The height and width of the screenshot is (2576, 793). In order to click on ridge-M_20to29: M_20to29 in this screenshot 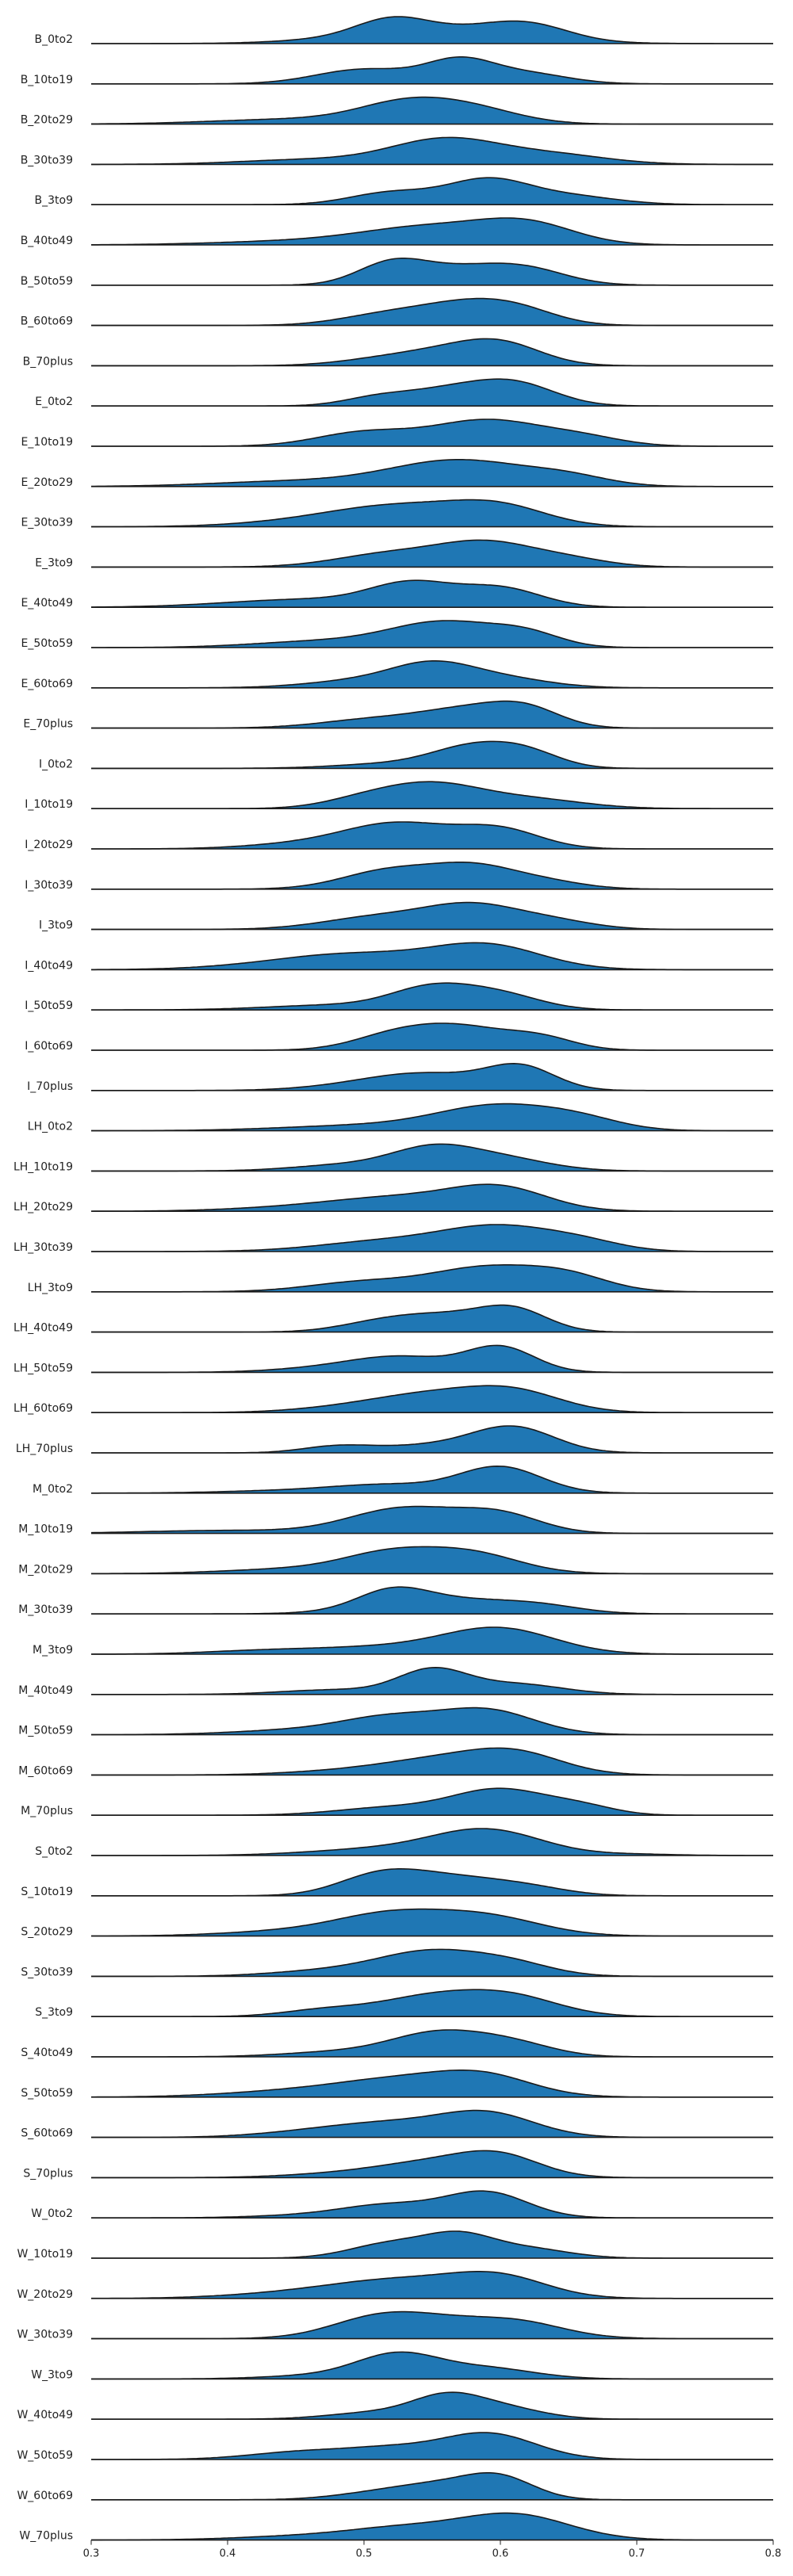, I will do `click(396, 1561)`.